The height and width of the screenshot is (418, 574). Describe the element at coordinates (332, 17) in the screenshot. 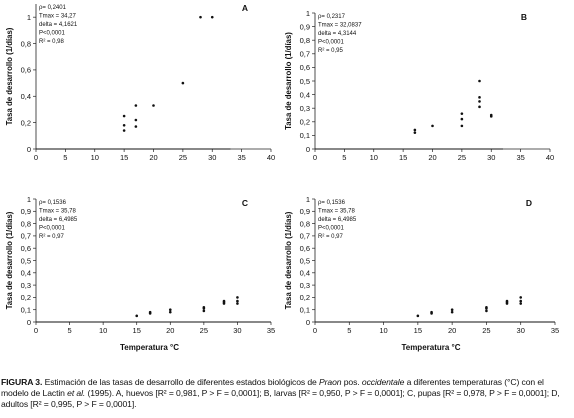

I see `param-text: ρ= 0,2317` at that location.